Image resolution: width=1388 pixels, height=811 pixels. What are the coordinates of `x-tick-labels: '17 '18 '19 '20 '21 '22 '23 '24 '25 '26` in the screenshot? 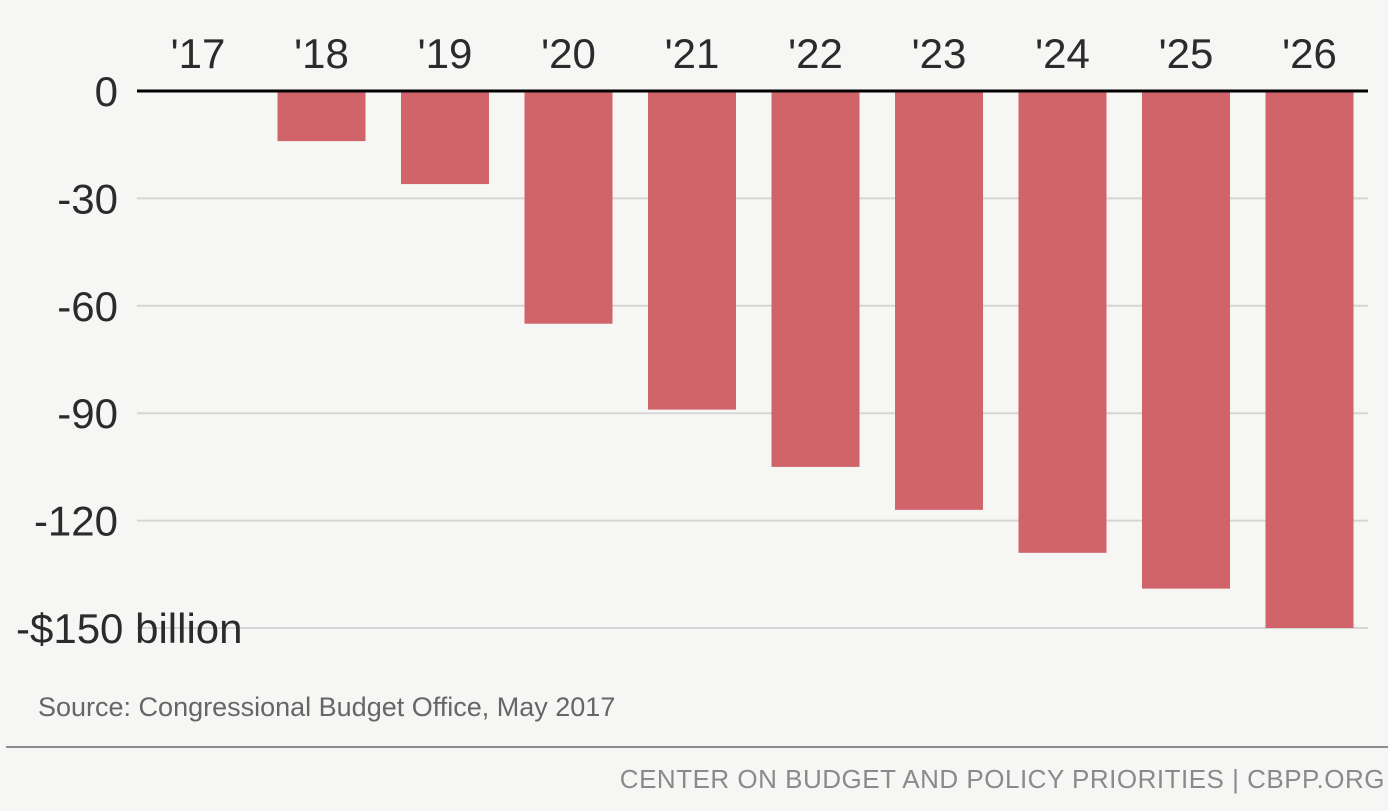 It's located at (754, 53).